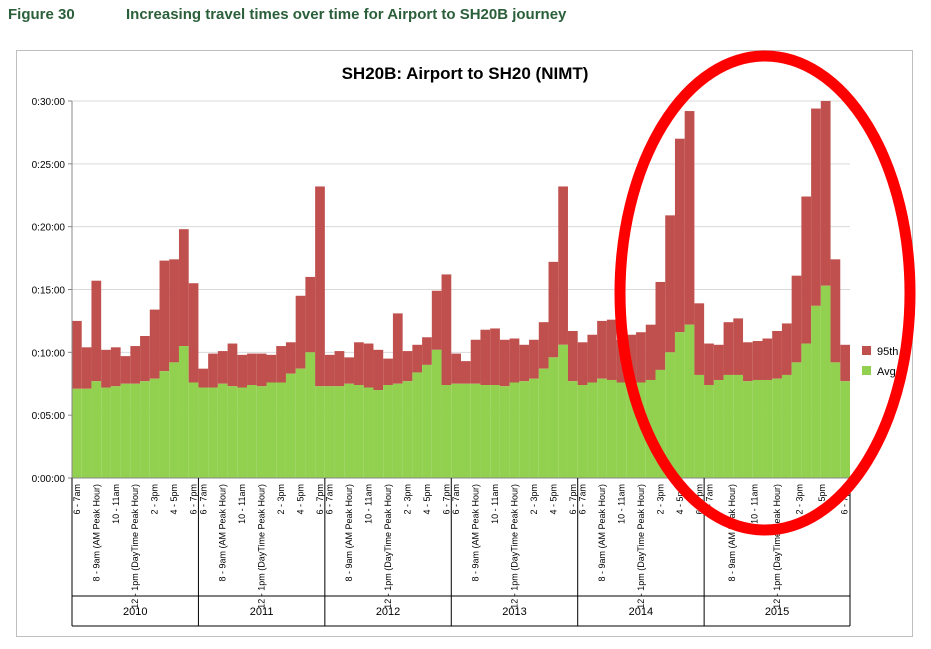 This screenshot has width=931, height=649. Describe the element at coordinates (116, 504) in the screenshot. I see `x-tick-label: 10 - 11am` at that location.